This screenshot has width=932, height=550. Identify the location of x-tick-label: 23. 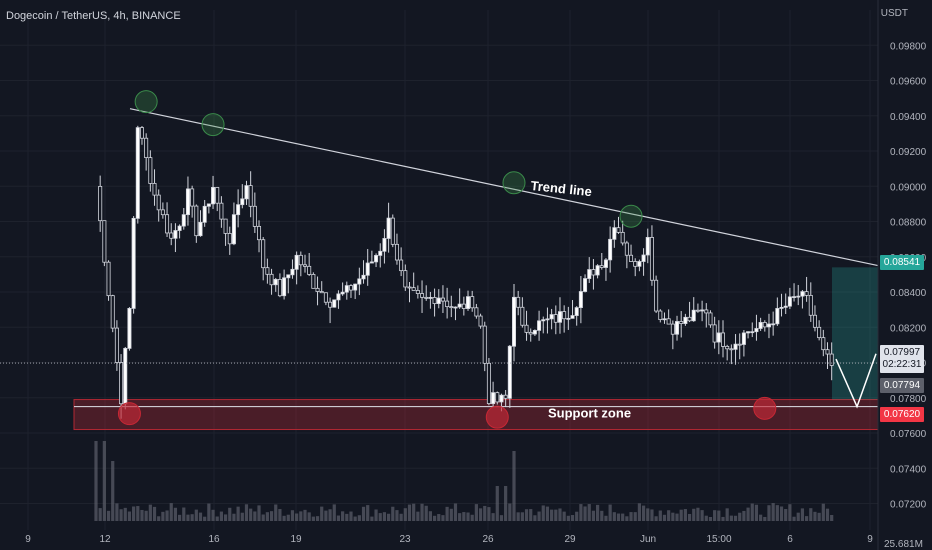
(405, 539).